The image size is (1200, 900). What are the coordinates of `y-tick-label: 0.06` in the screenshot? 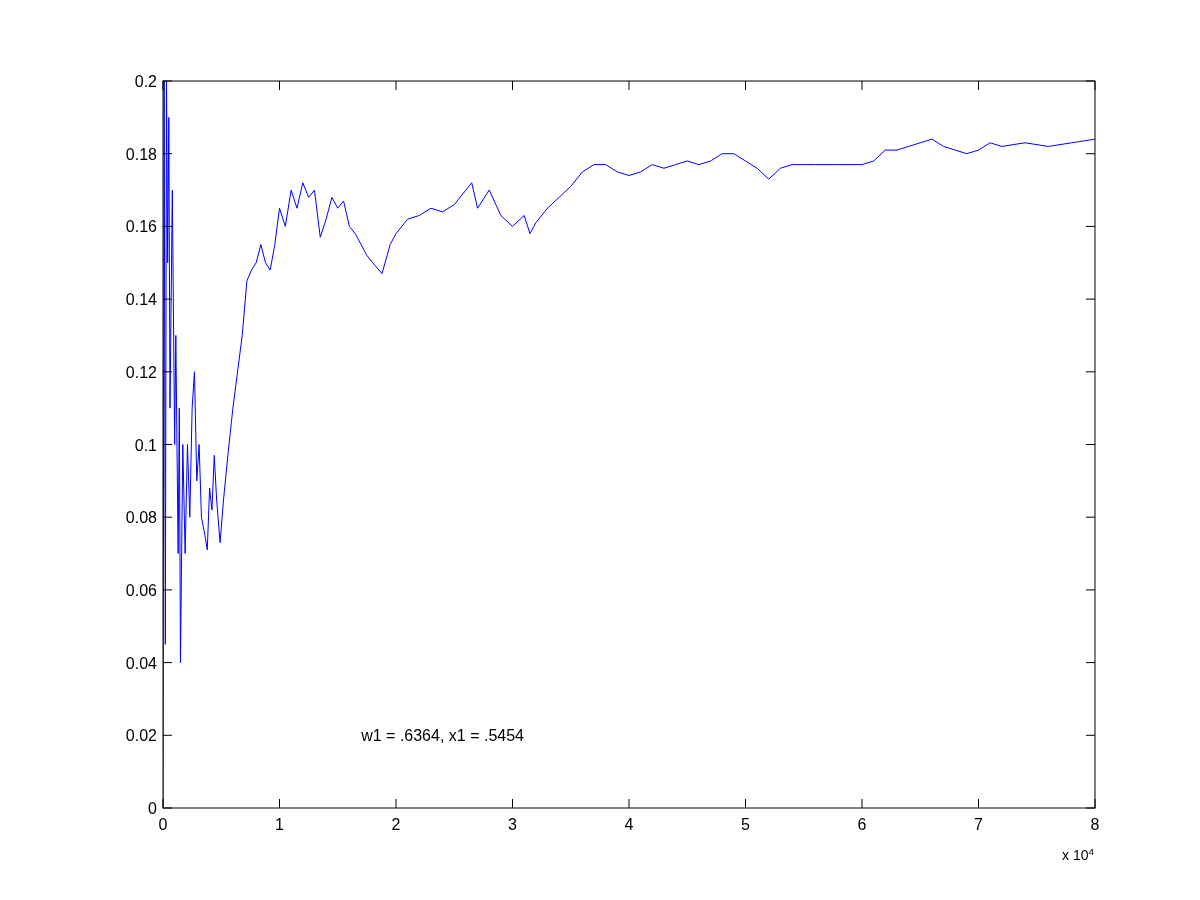 It's located at (141, 590).